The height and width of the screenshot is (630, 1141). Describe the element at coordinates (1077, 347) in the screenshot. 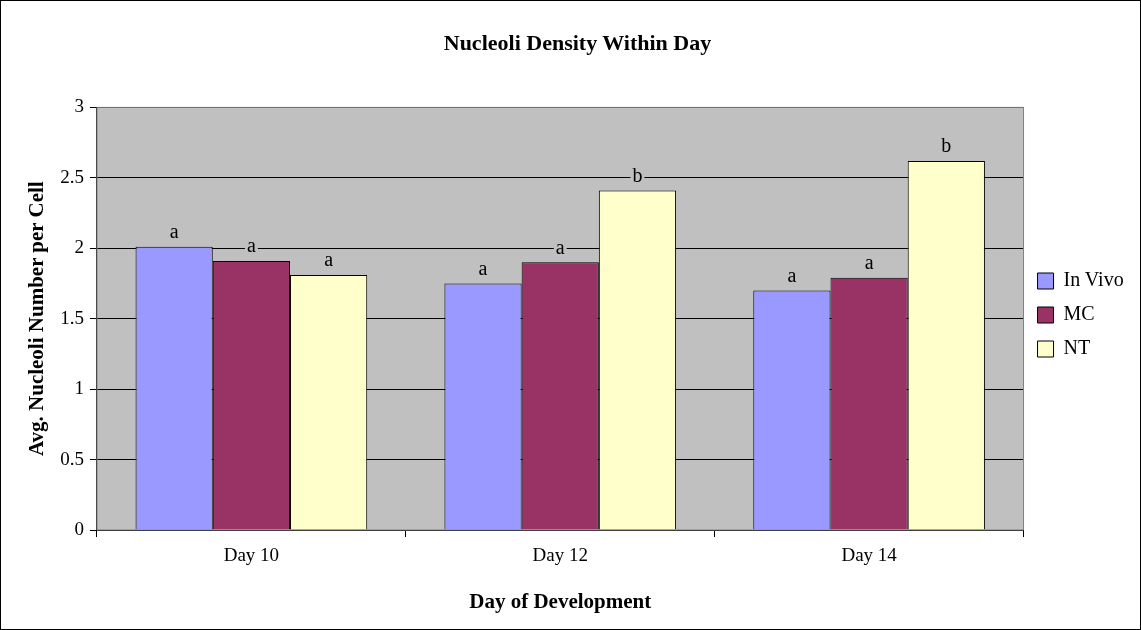

I see `legend-label: NT` at that location.